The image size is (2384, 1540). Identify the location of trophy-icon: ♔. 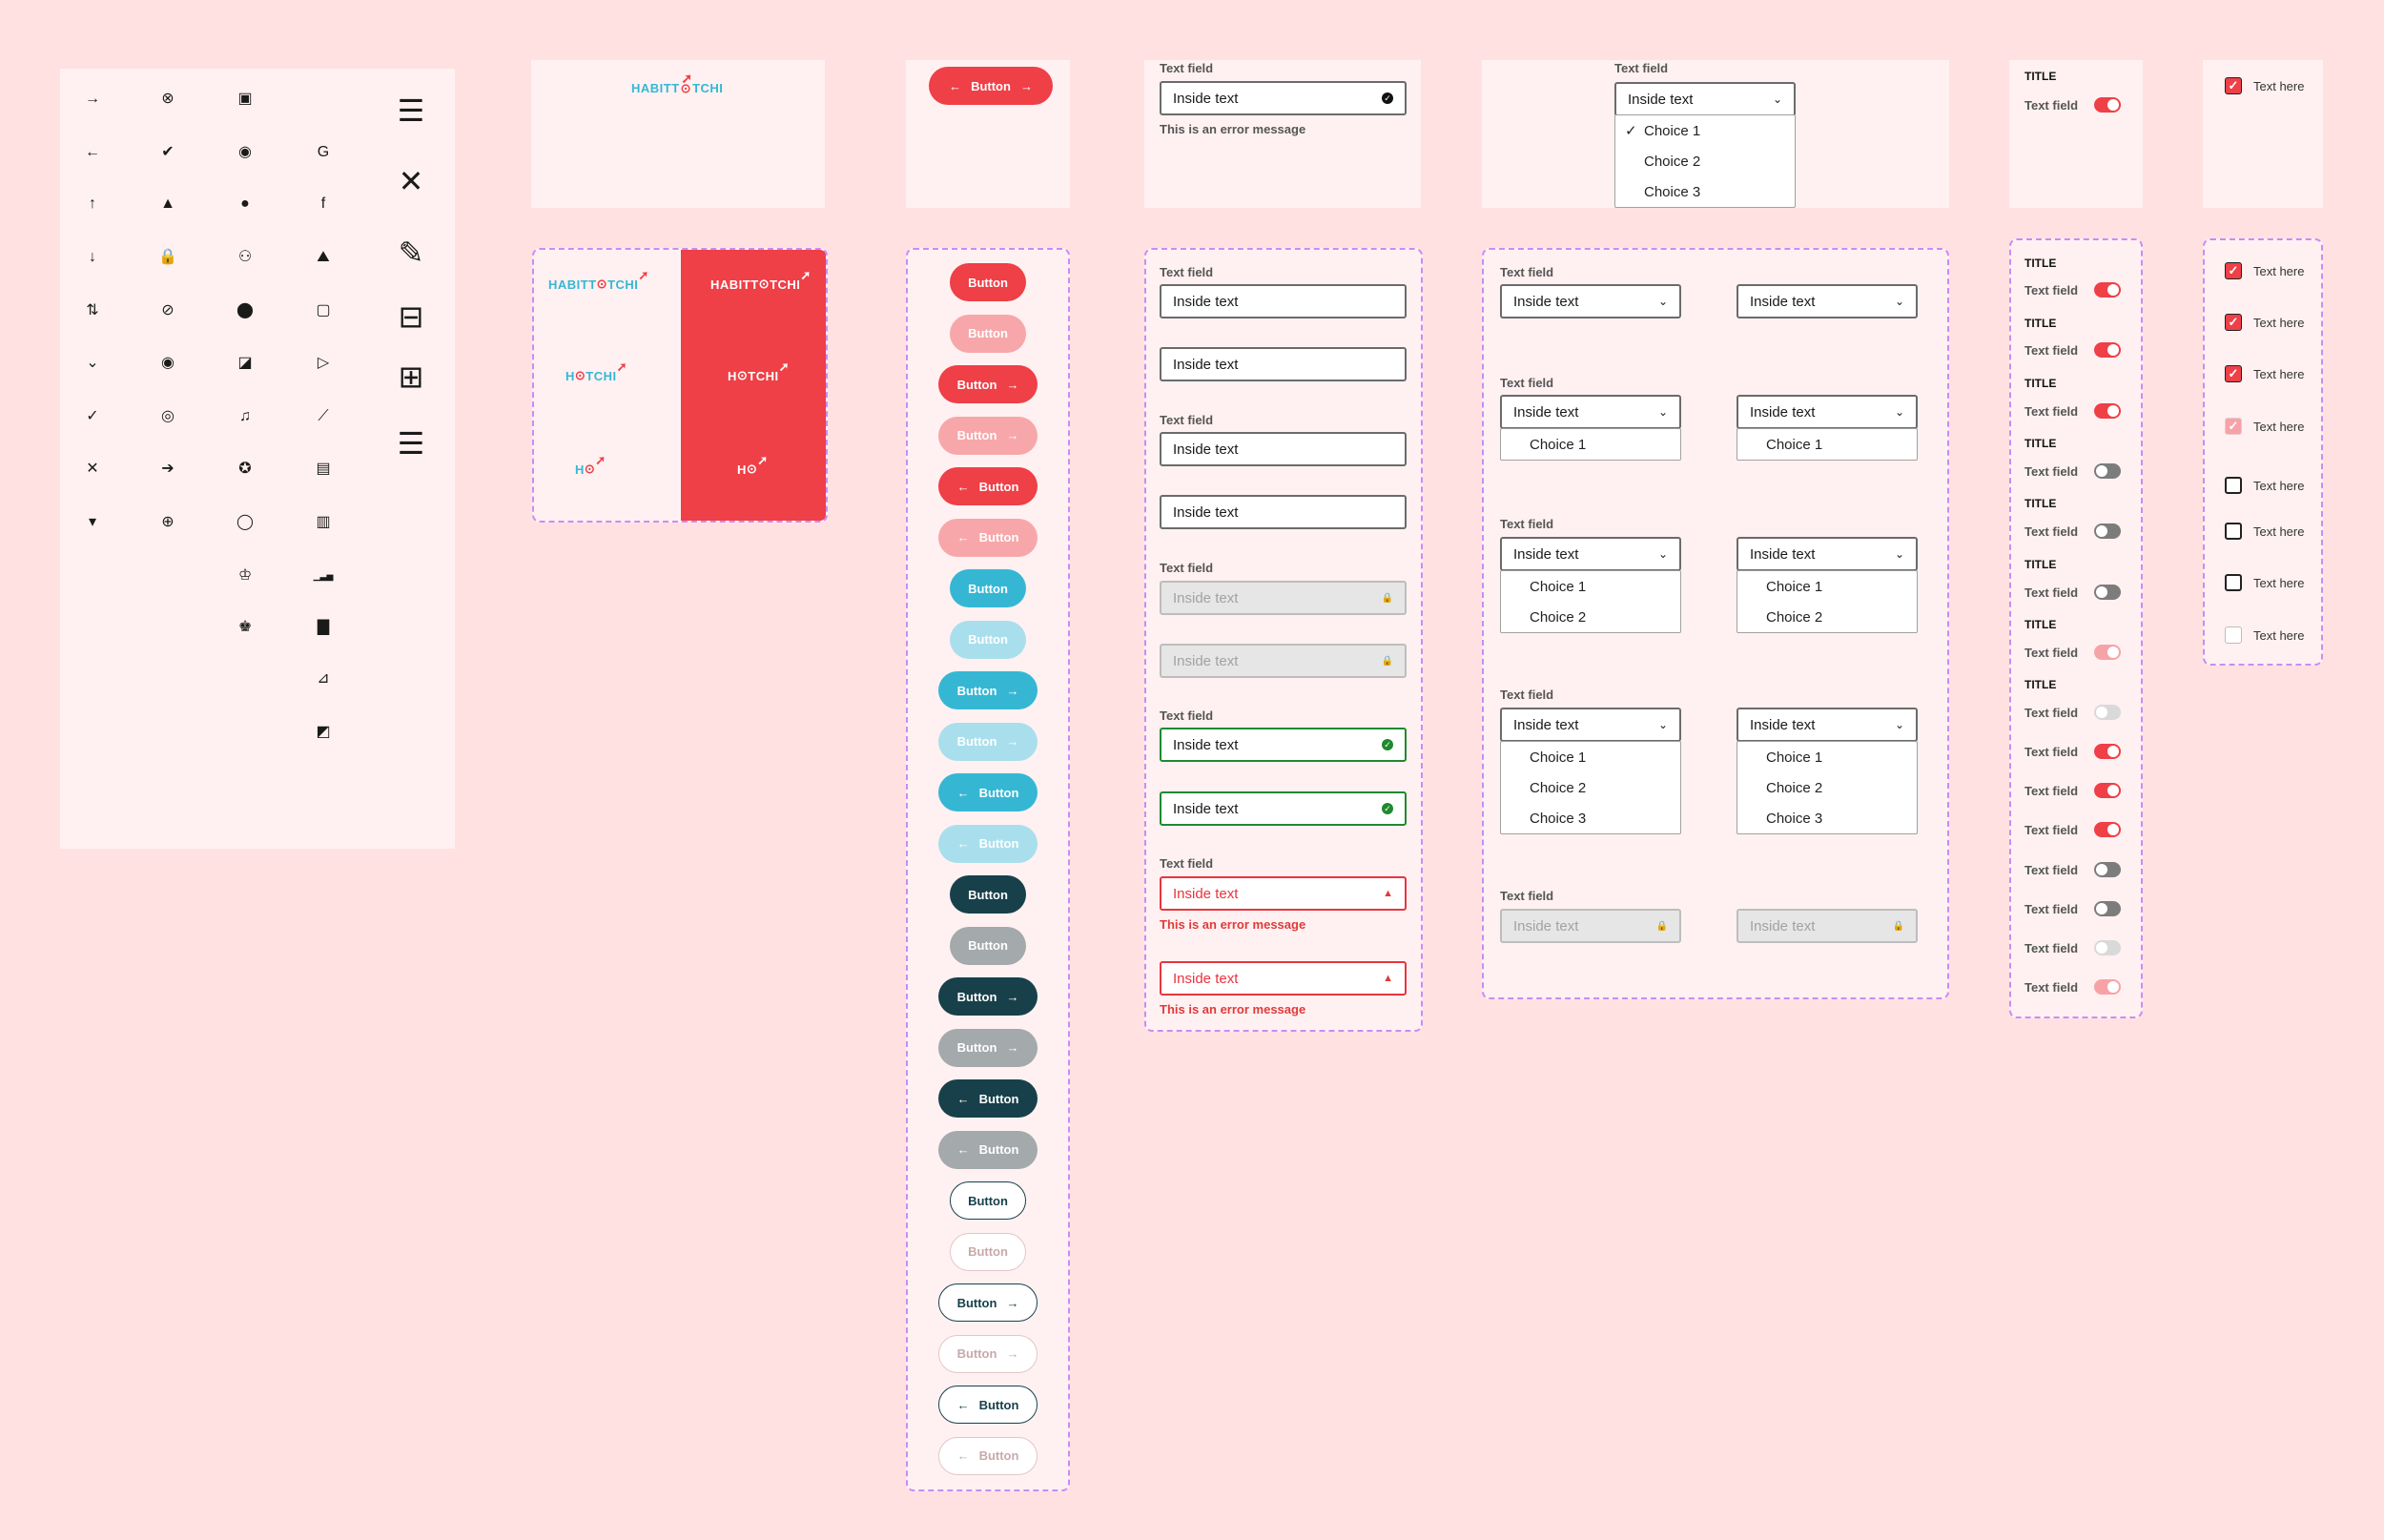
(245, 575).